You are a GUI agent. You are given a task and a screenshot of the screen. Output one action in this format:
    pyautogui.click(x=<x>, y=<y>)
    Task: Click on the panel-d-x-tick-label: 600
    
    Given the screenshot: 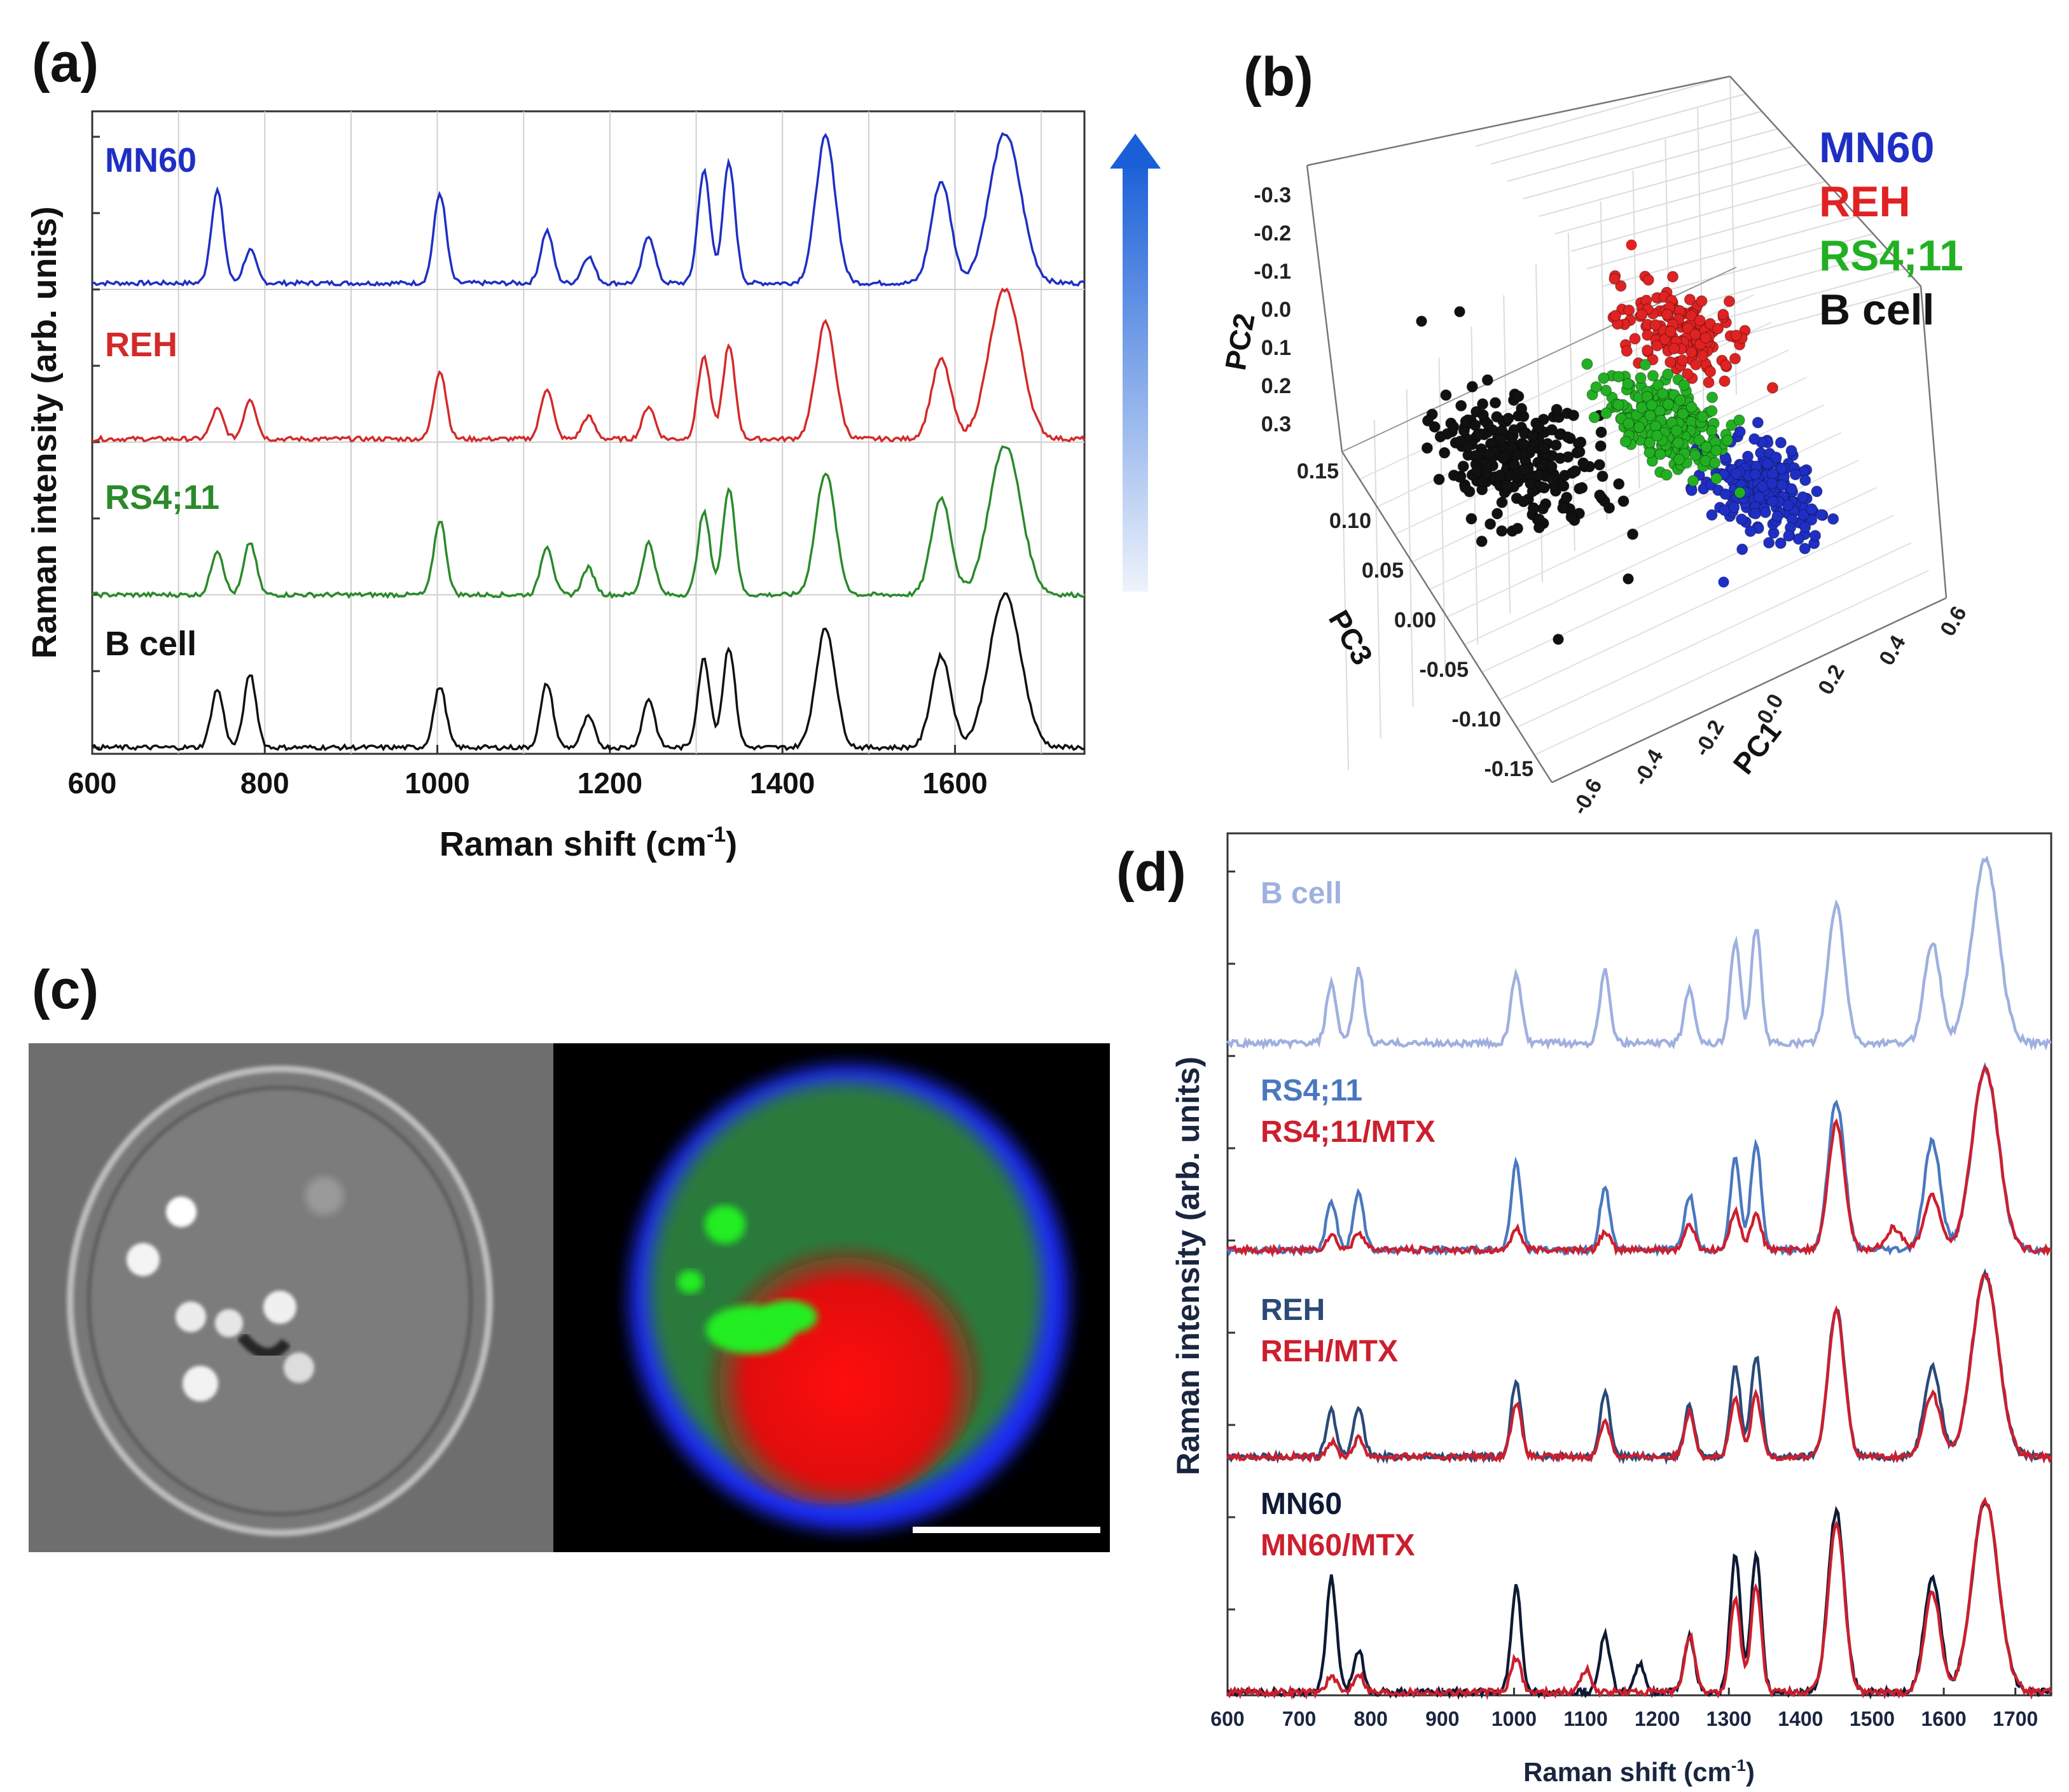 What is the action you would take?
    pyautogui.click(x=1227, y=1718)
    